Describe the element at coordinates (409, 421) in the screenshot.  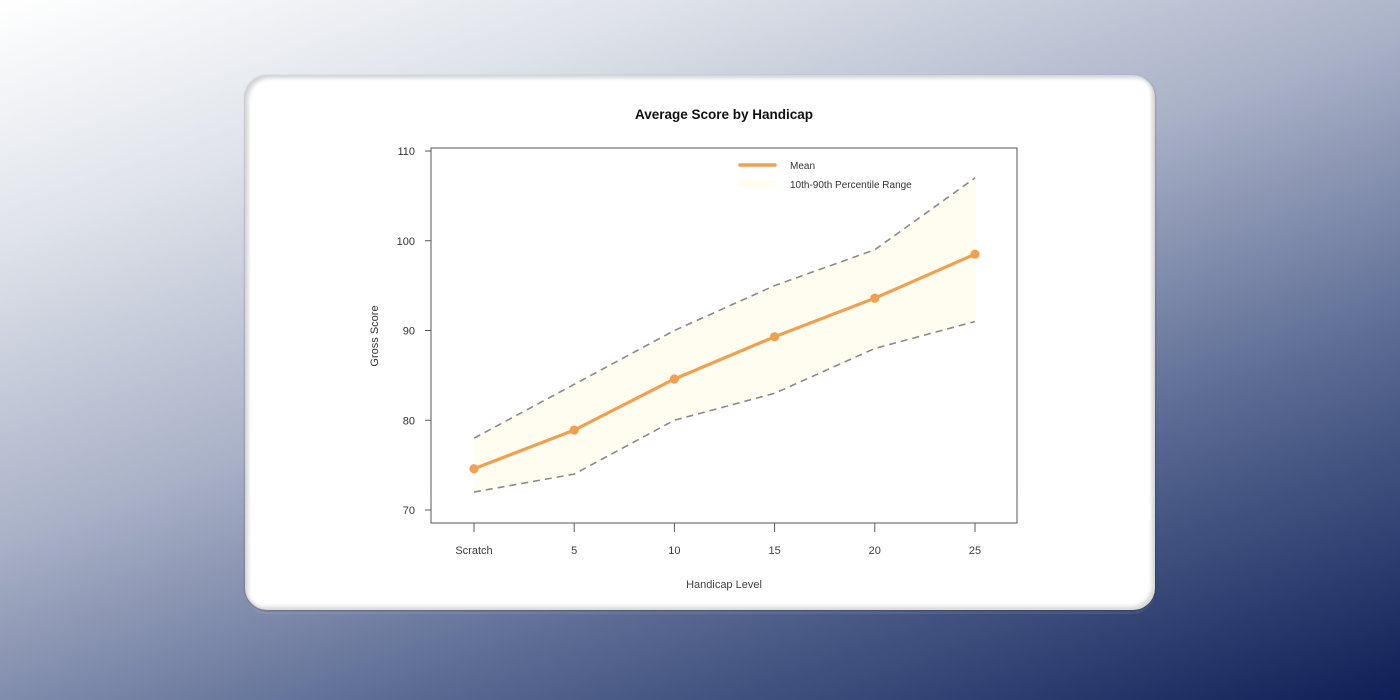
I see `y-tick-label: 80` at that location.